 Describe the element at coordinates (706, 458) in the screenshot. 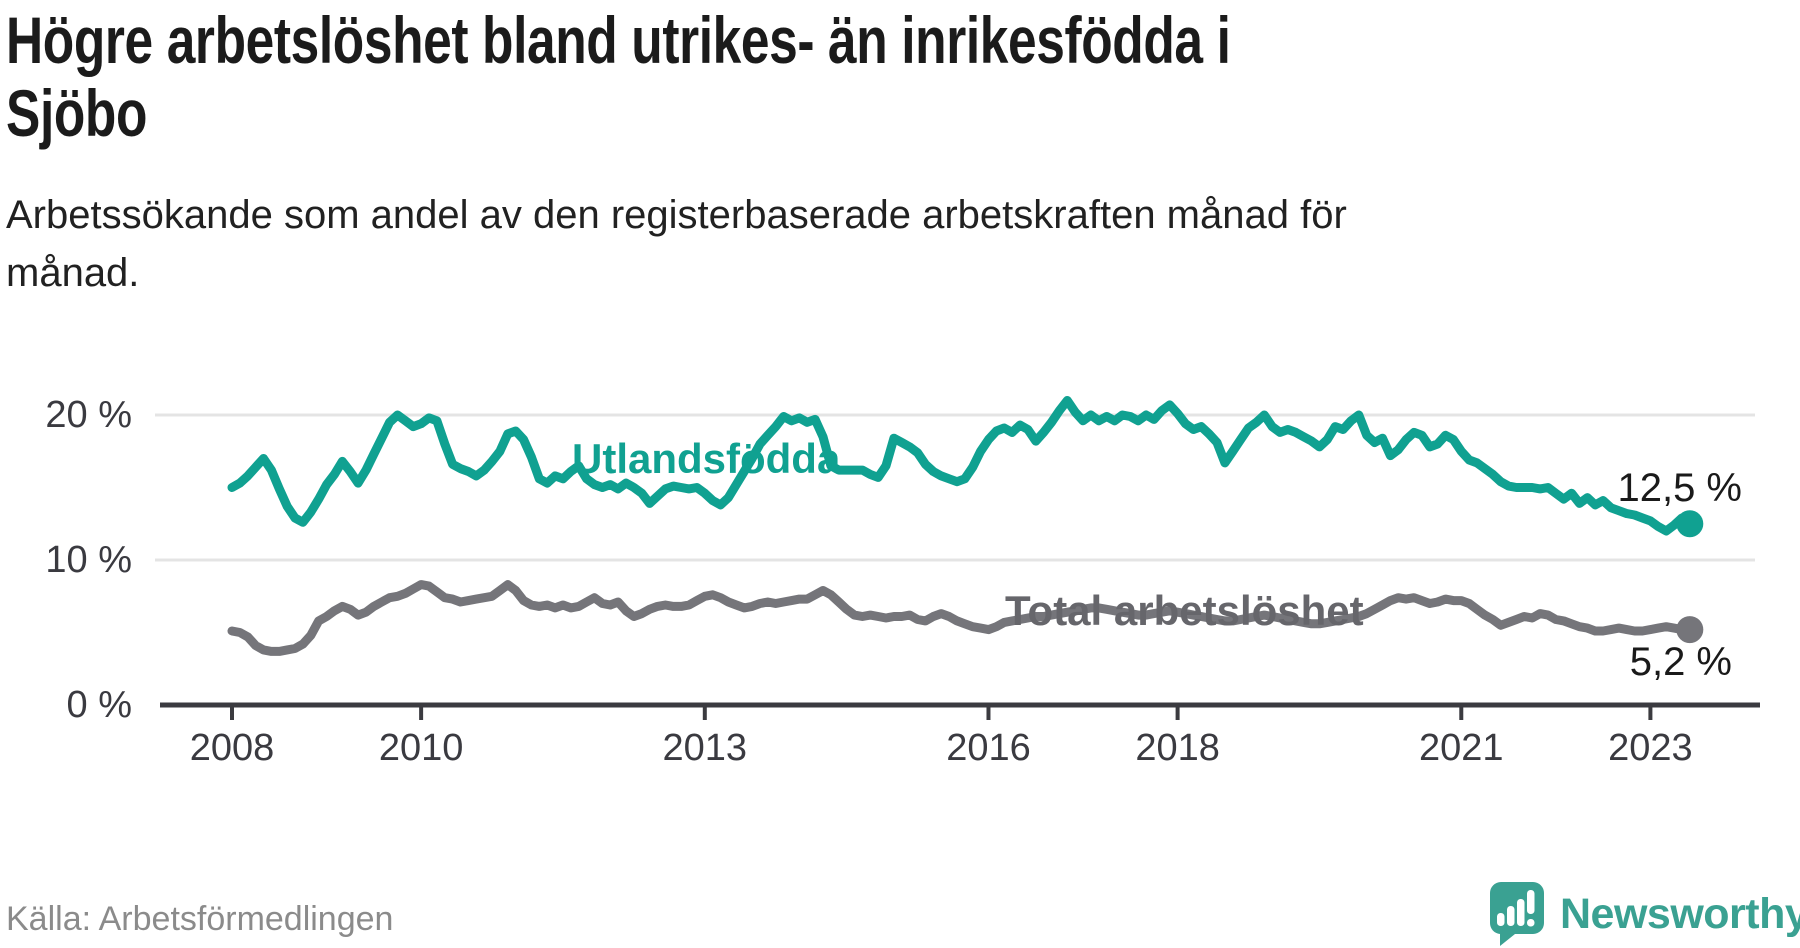

I see `series-label-utlandsfodda: Utlandsfödda` at that location.